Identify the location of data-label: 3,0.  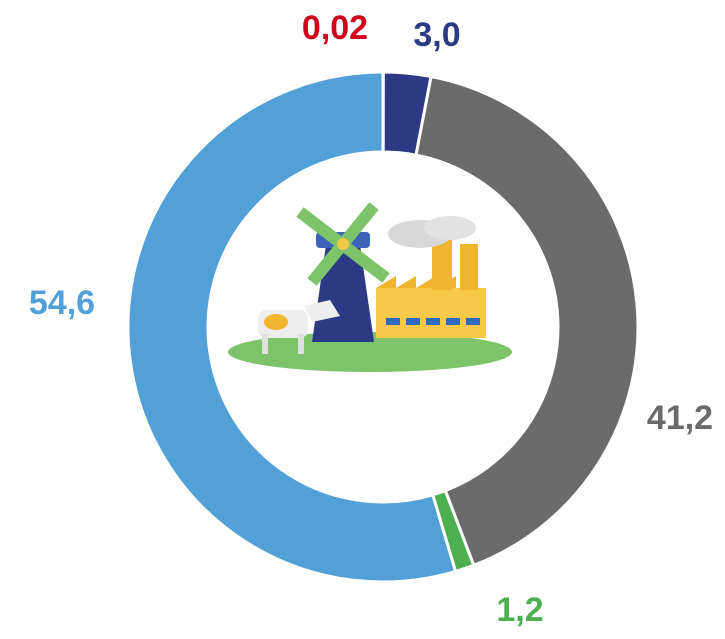
(436, 35).